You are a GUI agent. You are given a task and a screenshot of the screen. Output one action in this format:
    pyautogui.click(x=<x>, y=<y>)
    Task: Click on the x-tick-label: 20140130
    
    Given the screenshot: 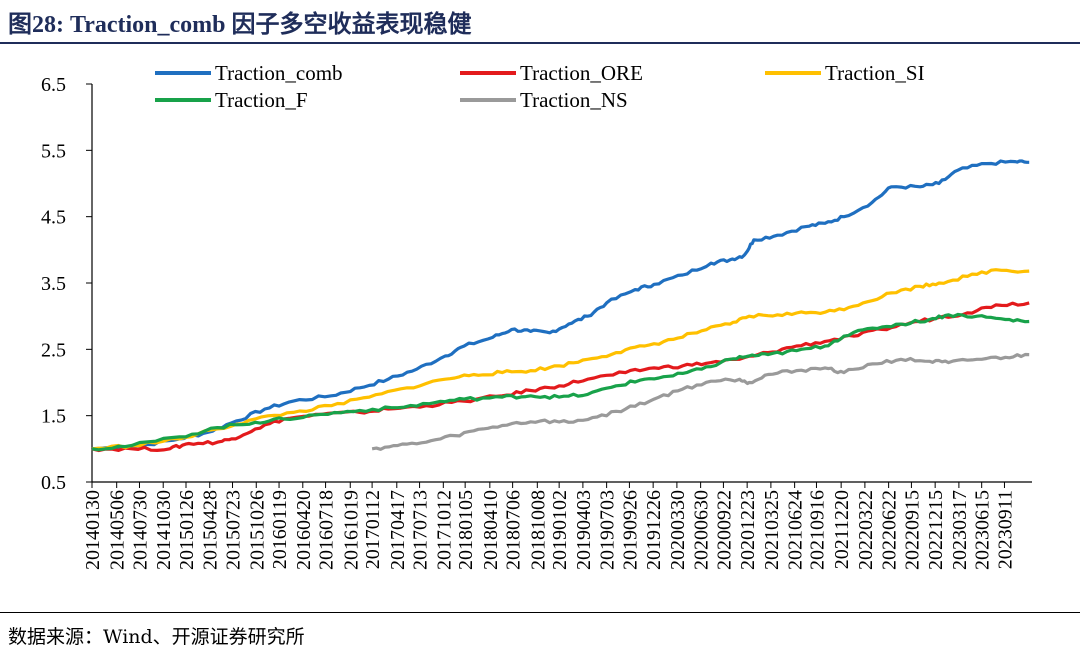 What is the action you would take?
    pyautogui.click(x=93, y=530)
    